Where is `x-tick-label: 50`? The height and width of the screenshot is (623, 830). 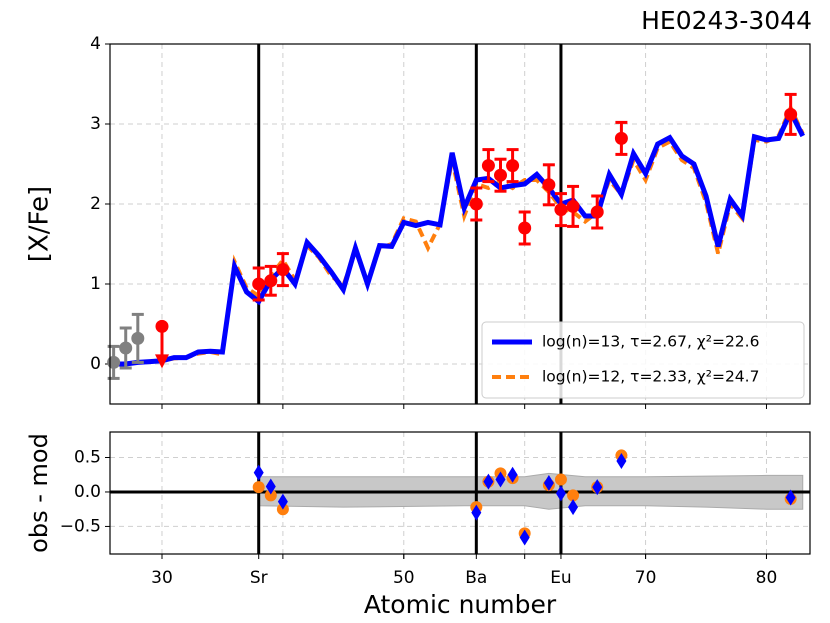 x-tick-label: 50 is located at coordinates (404, 578).